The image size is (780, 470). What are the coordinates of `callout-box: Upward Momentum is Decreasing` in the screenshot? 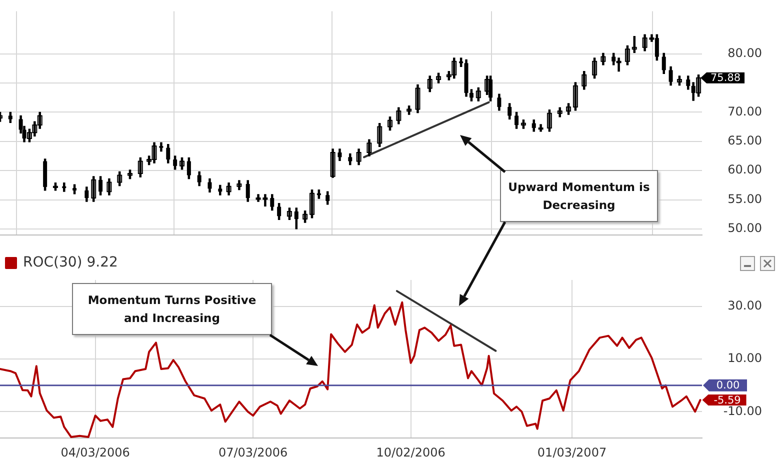 It's located at (579, 196).